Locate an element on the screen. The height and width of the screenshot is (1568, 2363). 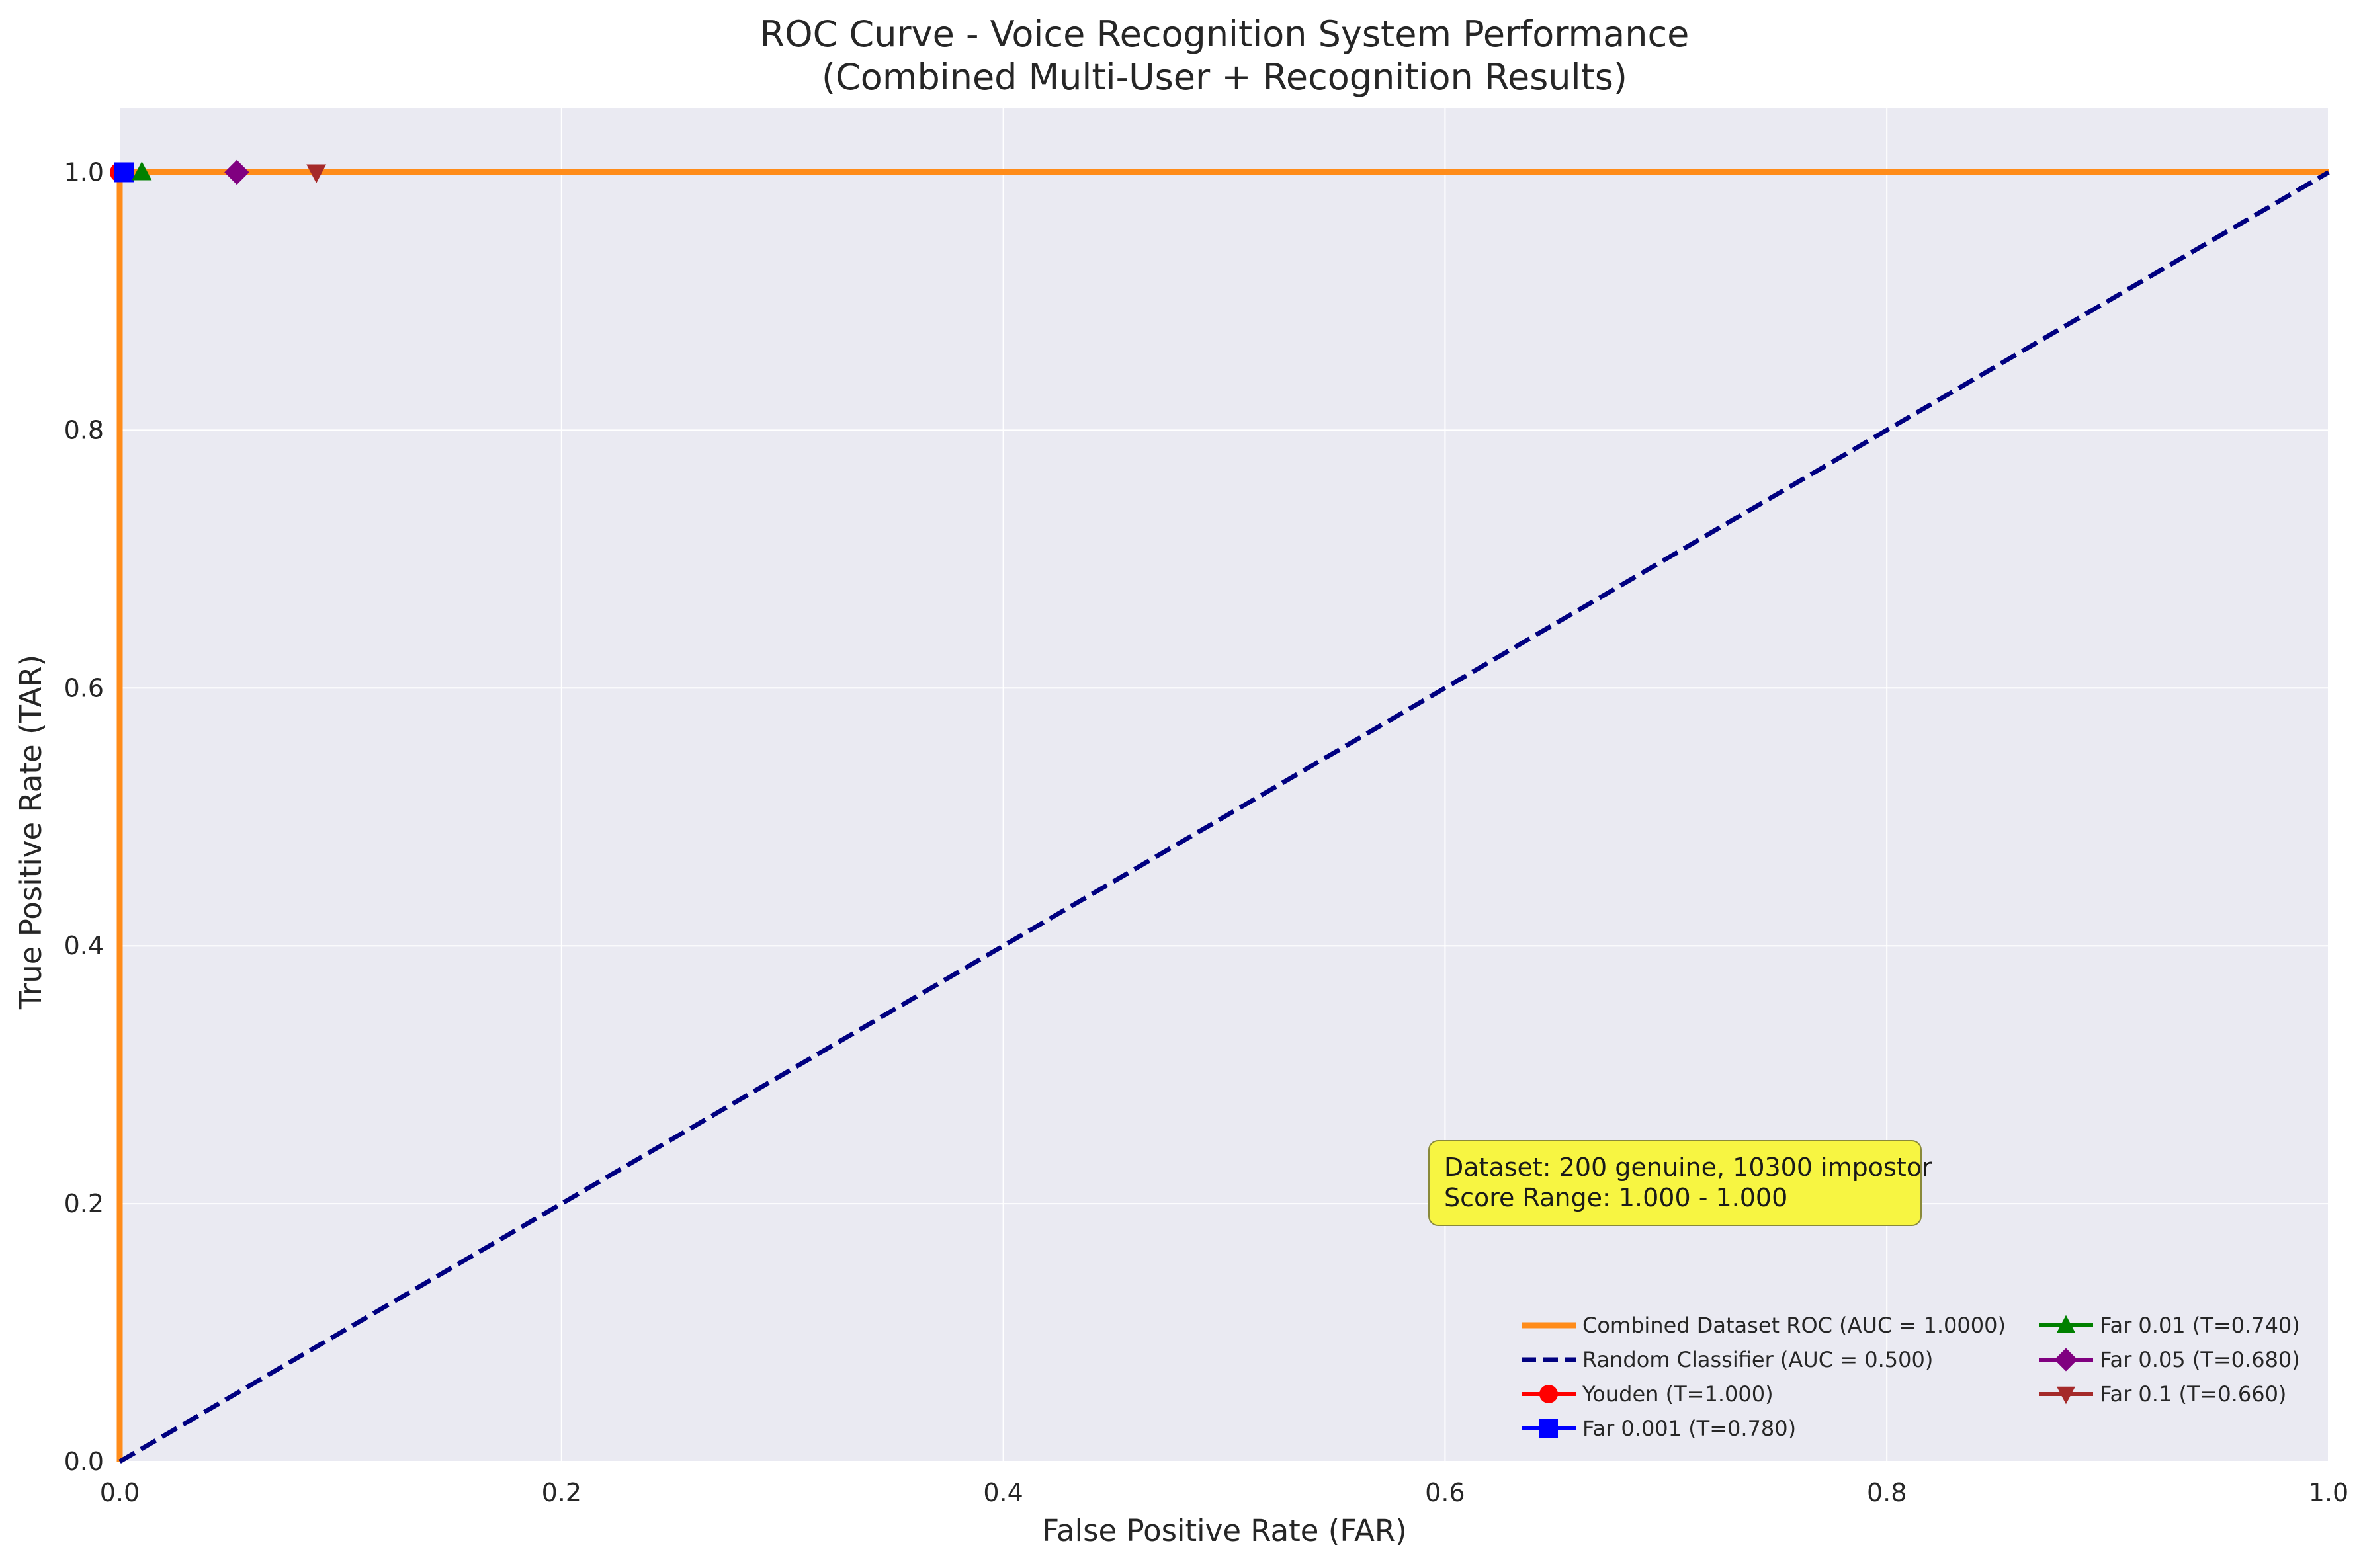
legend-item: Far 0.05 (T=0.680) is located at coordinates (2169, 1359).